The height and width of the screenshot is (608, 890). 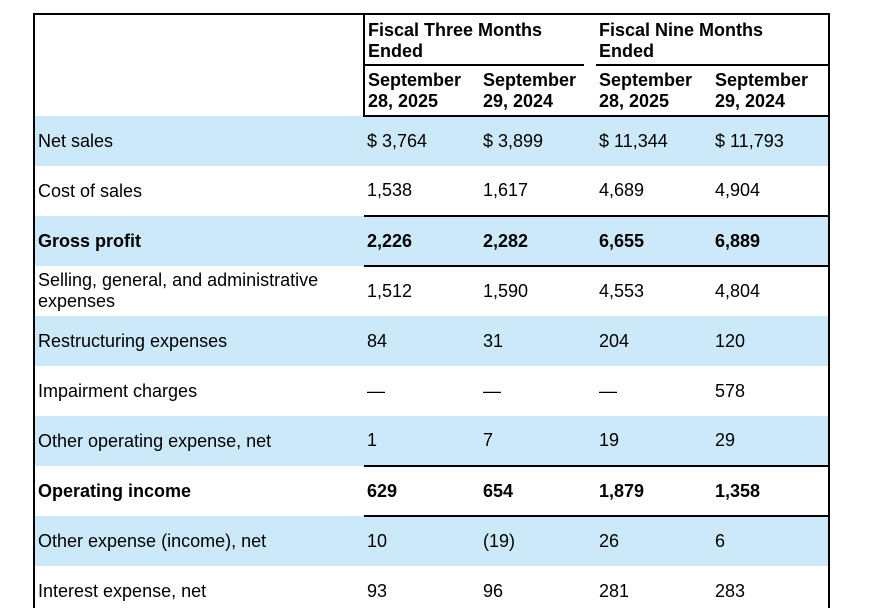 What do you see at coordinates (422, 290) in the screenshot?
I see `cell-value: 1,512` at bounding box center [422, 290].